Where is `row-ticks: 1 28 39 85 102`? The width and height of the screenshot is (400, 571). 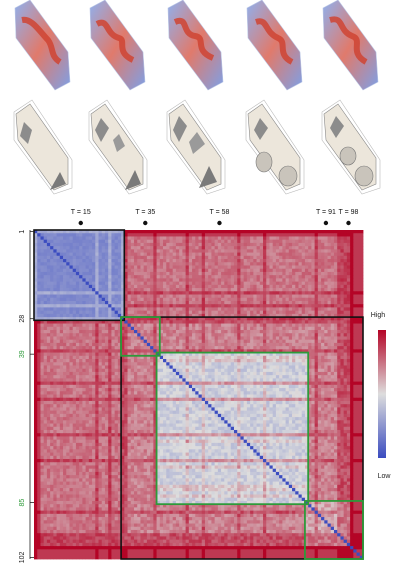 row-ticks: 1 28 39 85 102 is located at coordinates (26, 396).